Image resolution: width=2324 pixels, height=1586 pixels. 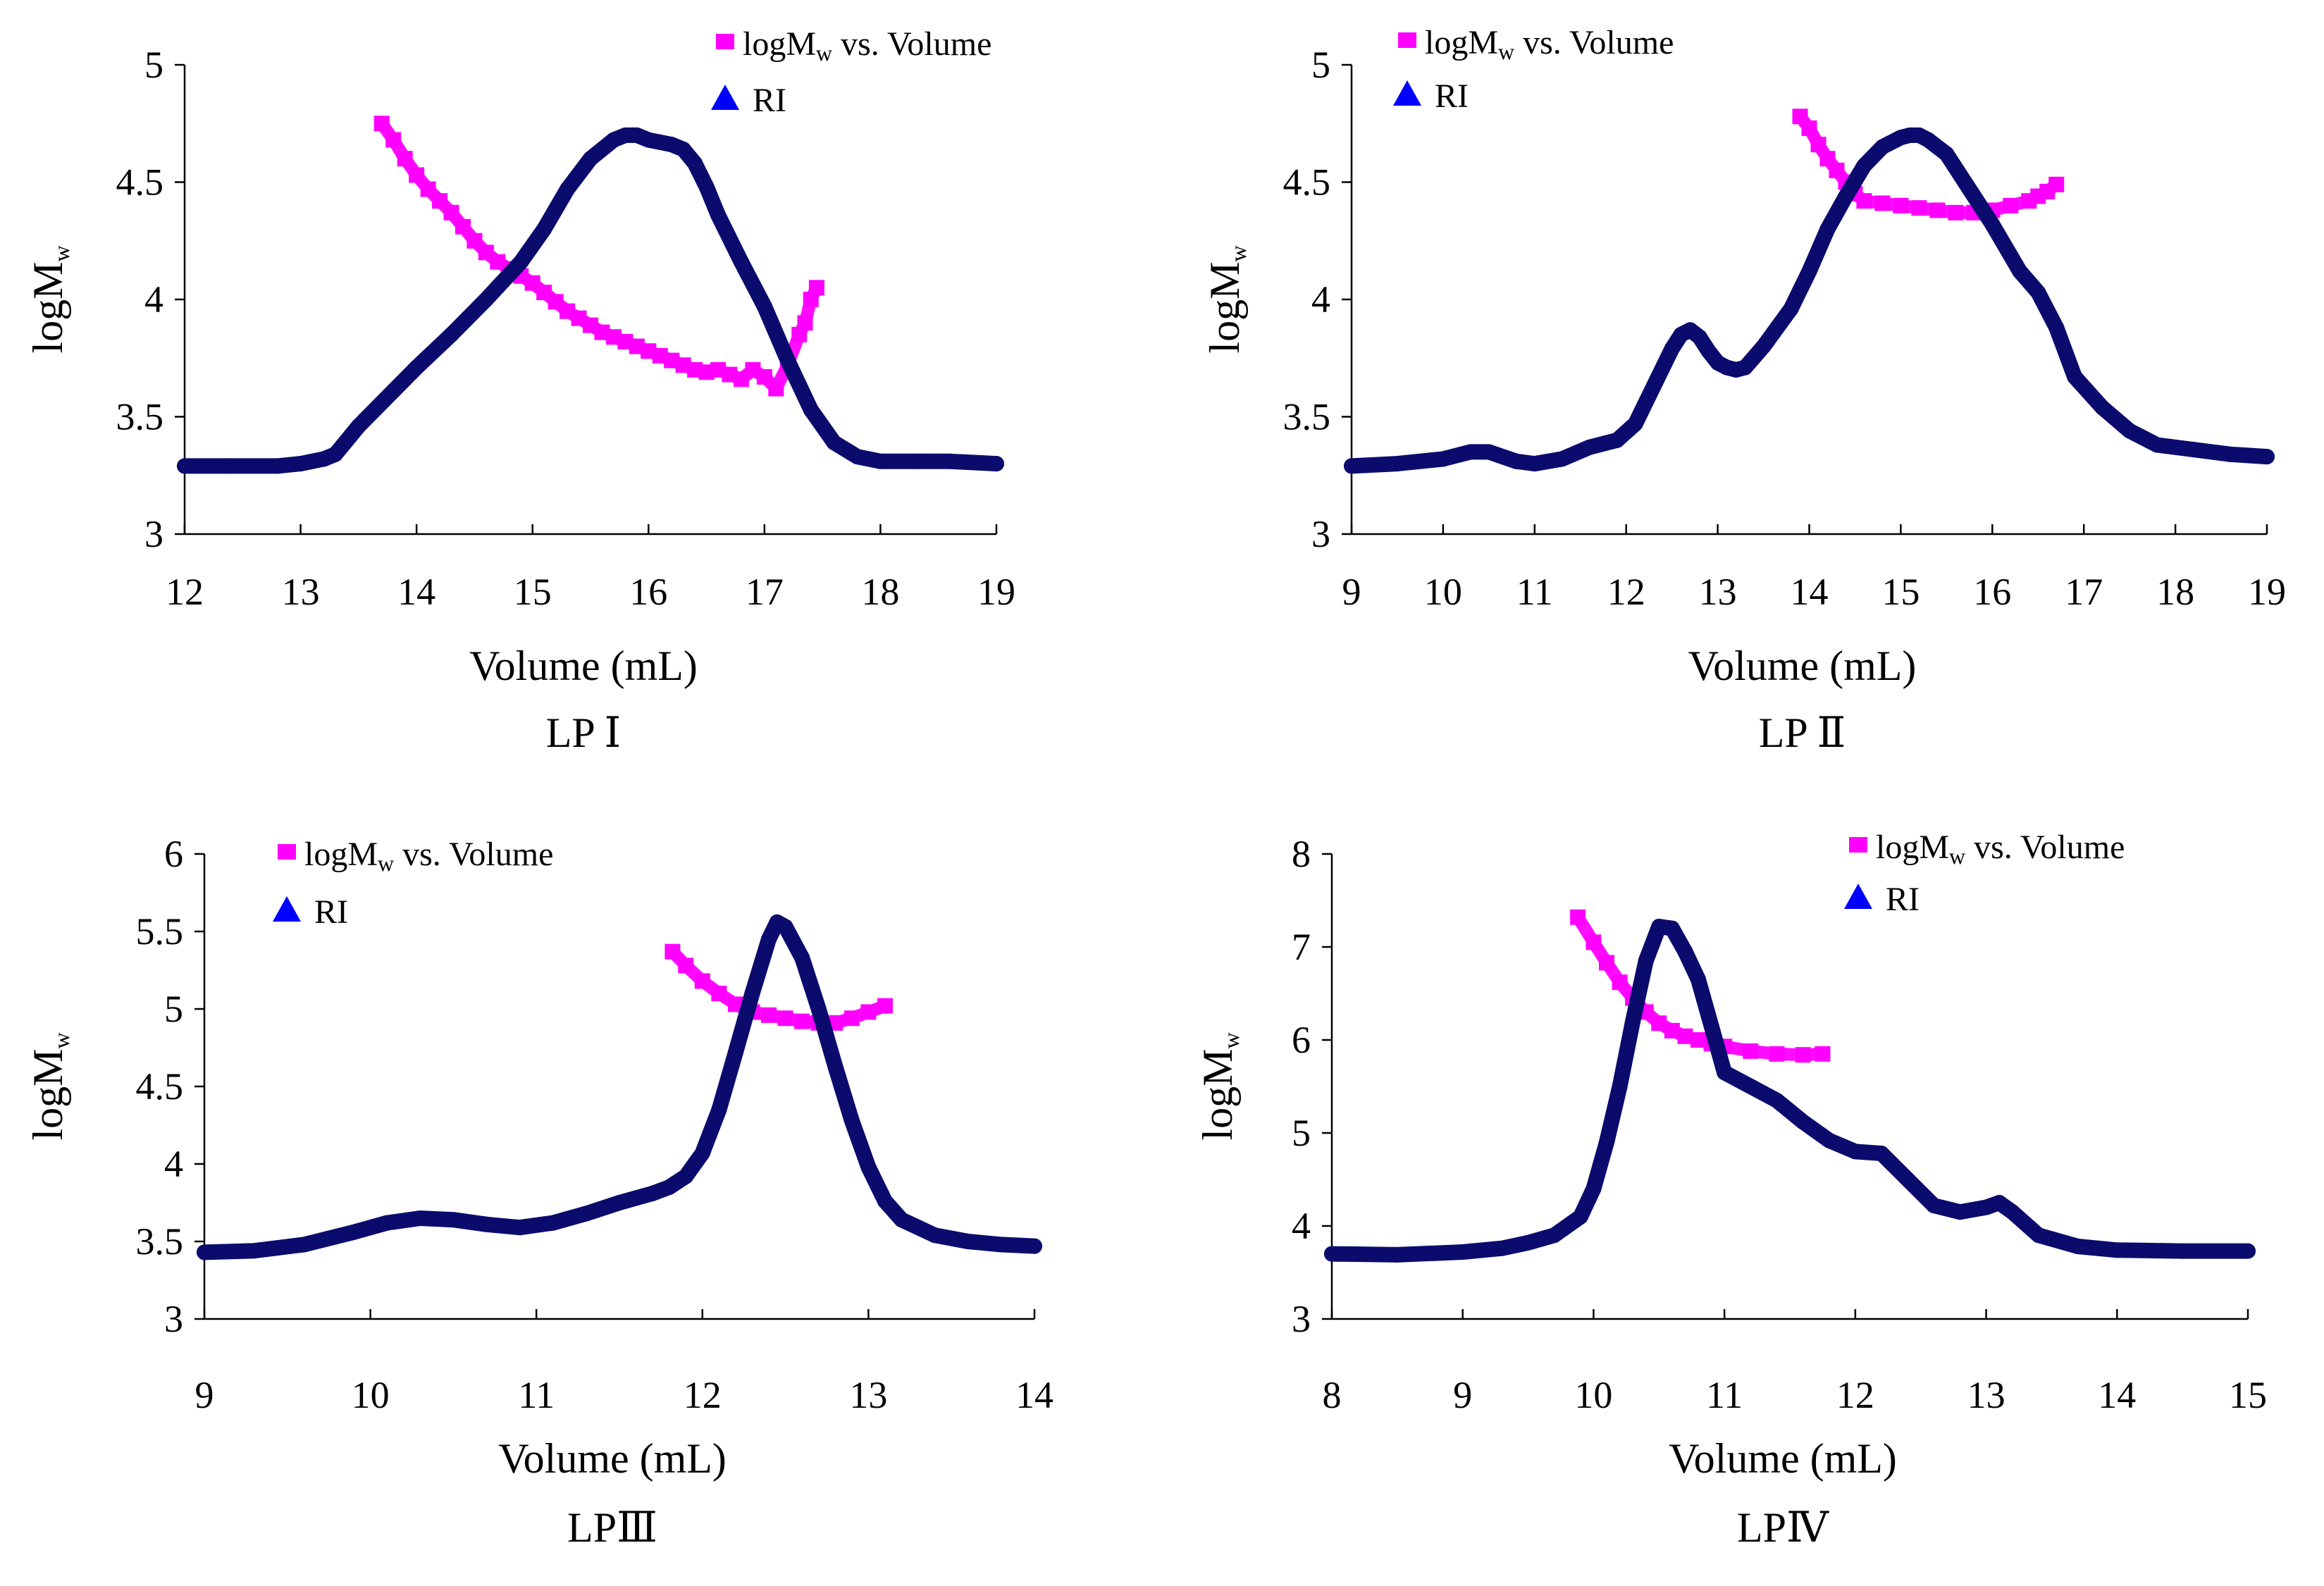 What do you see at coordinates (779, 987) in the screenshot?
I see `series-logmw` at bounding box center [779, 987].